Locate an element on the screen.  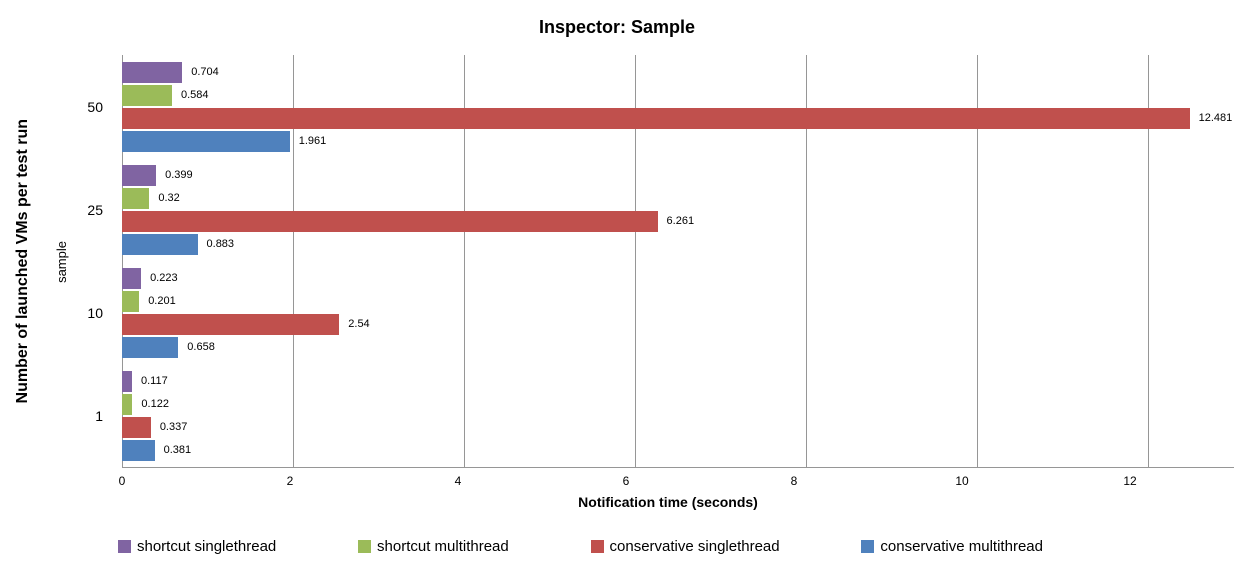
category-label-50: 50 is located at coordinates (95, 106).